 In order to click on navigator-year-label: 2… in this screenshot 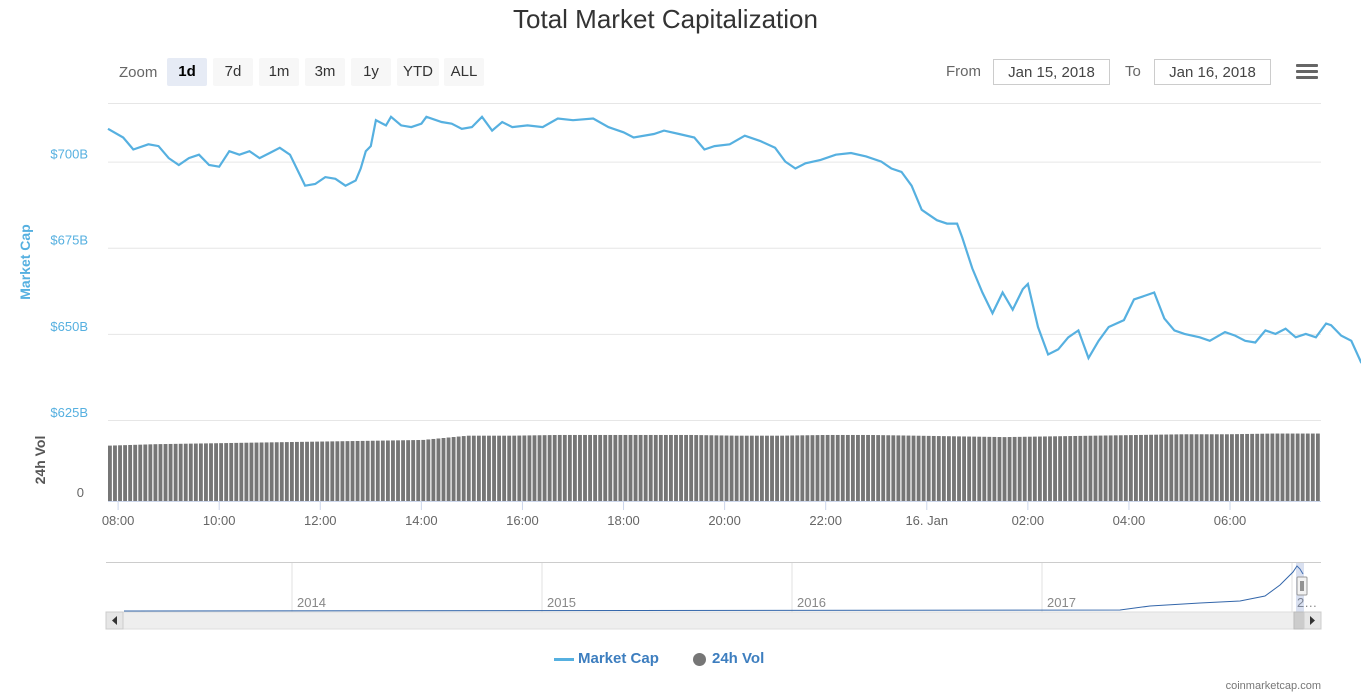, I will do `click(1307, 602)`.